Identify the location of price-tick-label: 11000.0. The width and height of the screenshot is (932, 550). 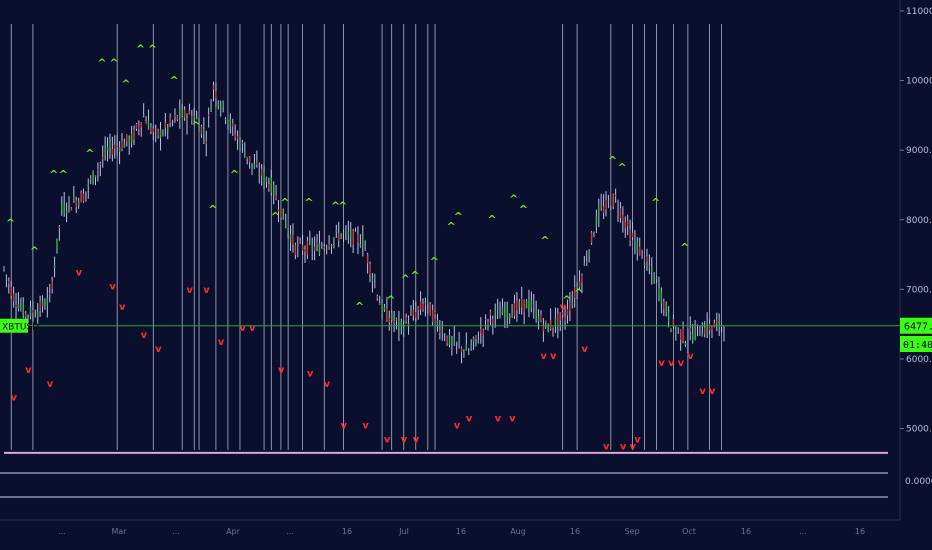
(919, 12).